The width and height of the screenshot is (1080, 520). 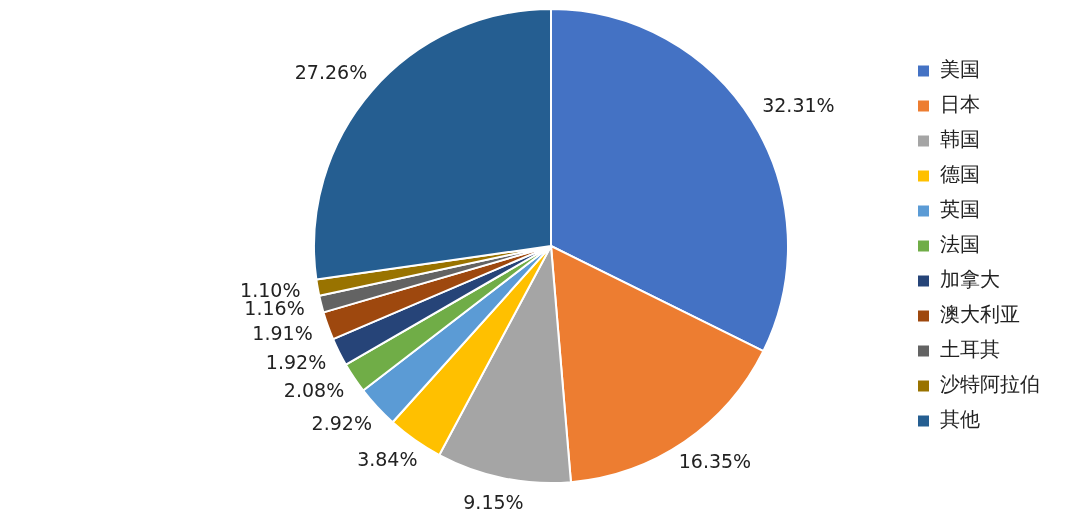 I want to click on data-label: 2.08%, so click(x=314, y=390).